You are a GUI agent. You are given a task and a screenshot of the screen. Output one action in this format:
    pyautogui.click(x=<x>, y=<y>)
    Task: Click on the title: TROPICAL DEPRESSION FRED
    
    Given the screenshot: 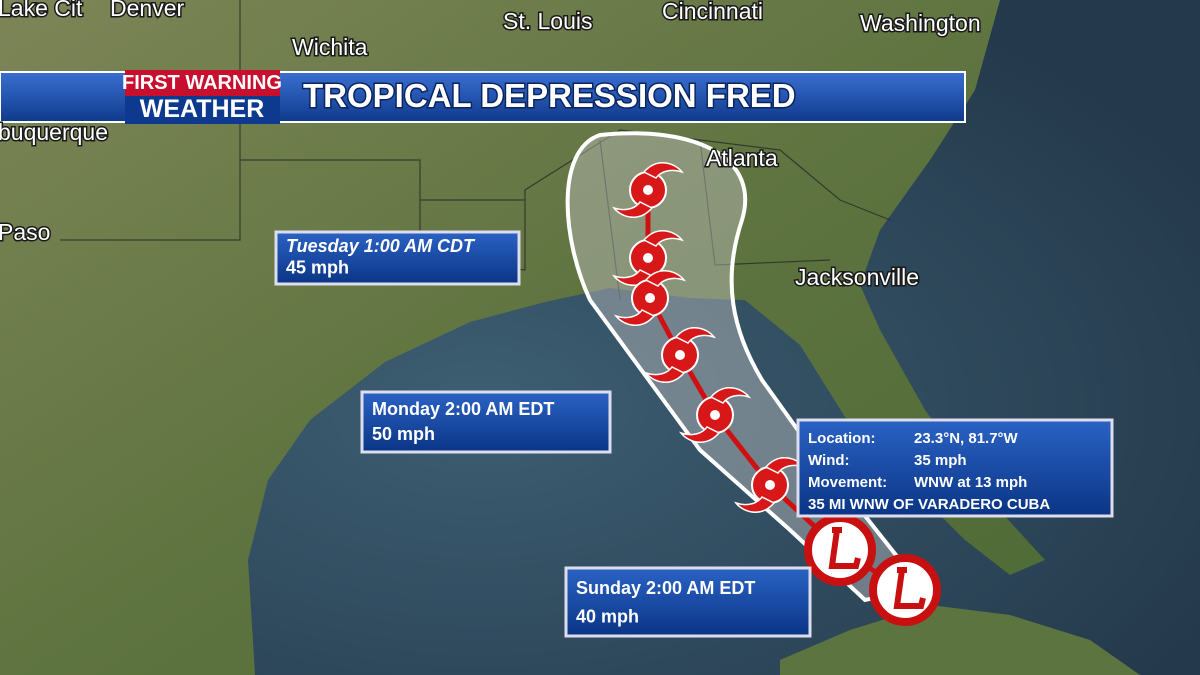 What is the action you would take?
    pyautogui.click(x=549, y=95)
    